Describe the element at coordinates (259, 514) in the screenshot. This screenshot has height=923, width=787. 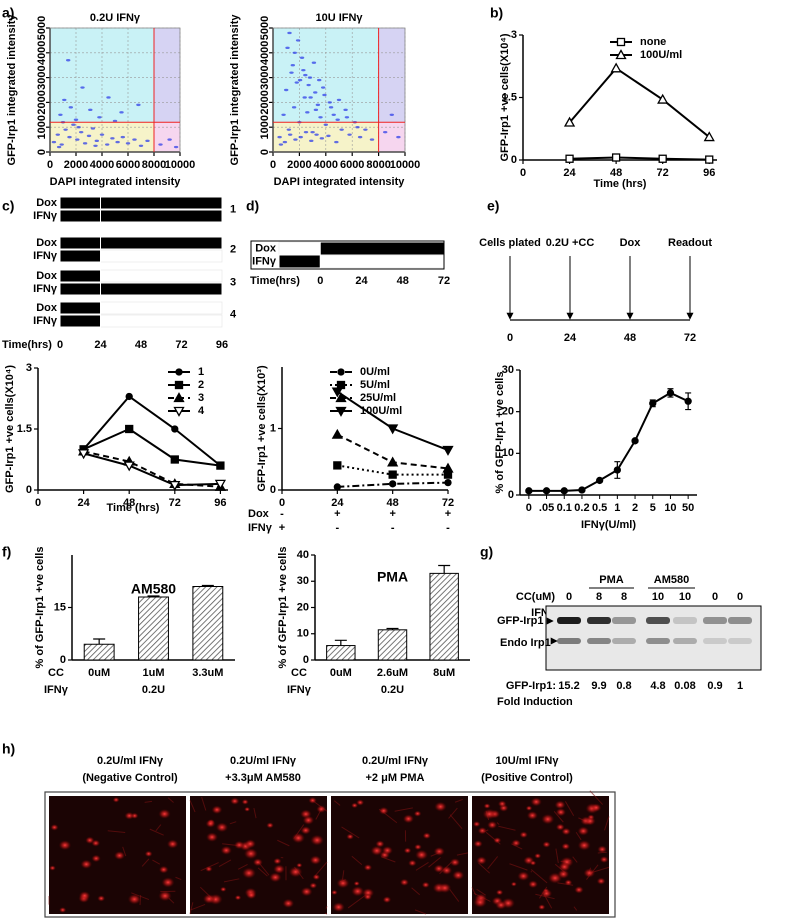
I see `condition-label: Dox` at that location.